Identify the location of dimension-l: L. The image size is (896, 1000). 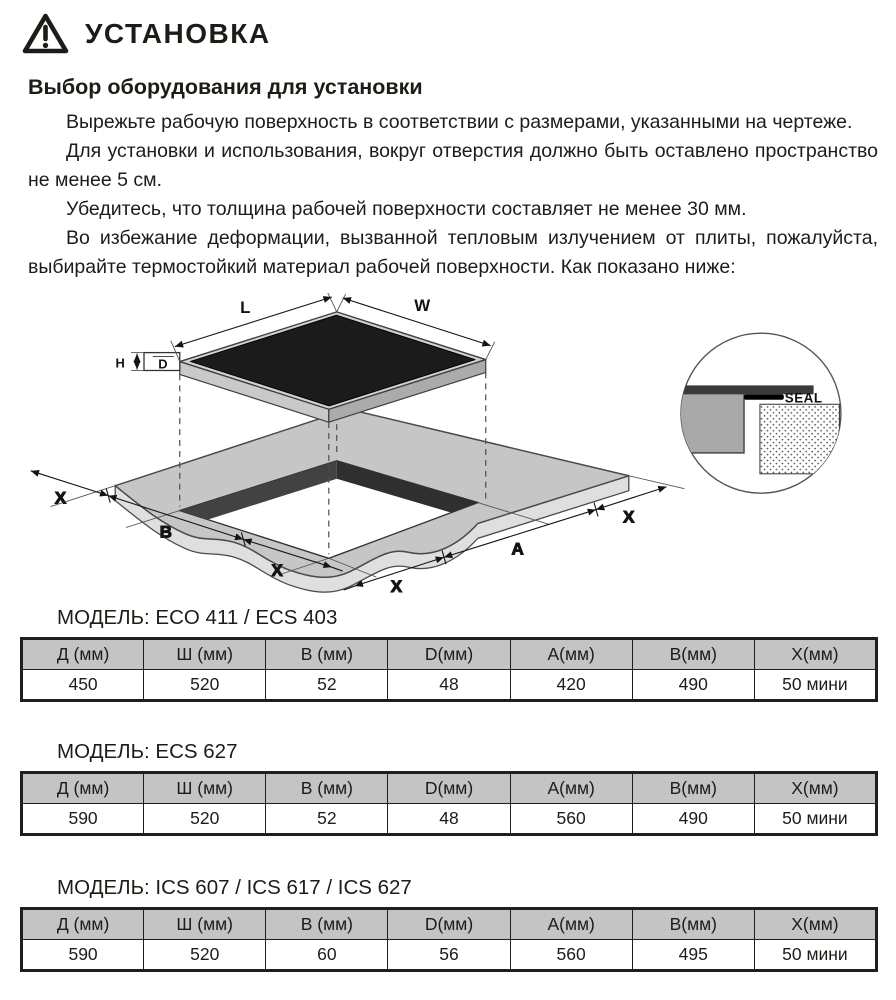
(254, 327).